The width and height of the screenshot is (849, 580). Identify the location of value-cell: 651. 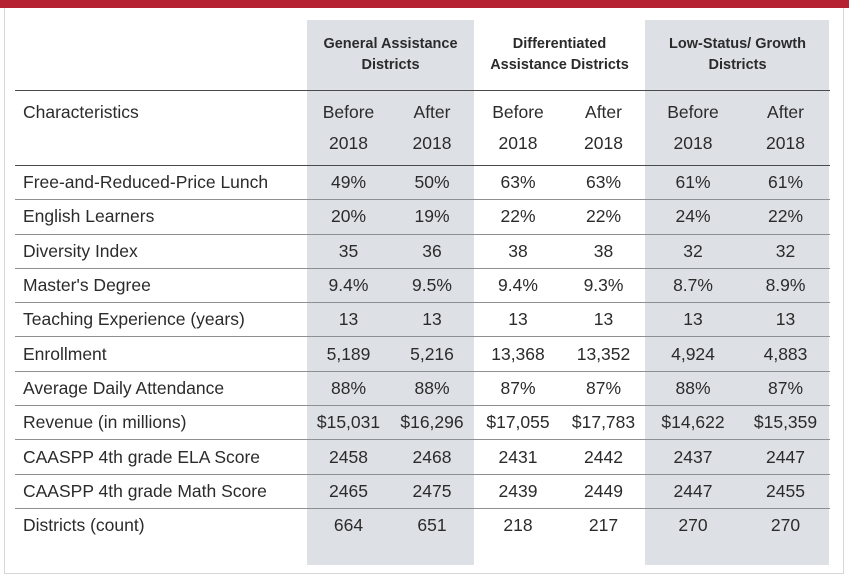
(432, 525).